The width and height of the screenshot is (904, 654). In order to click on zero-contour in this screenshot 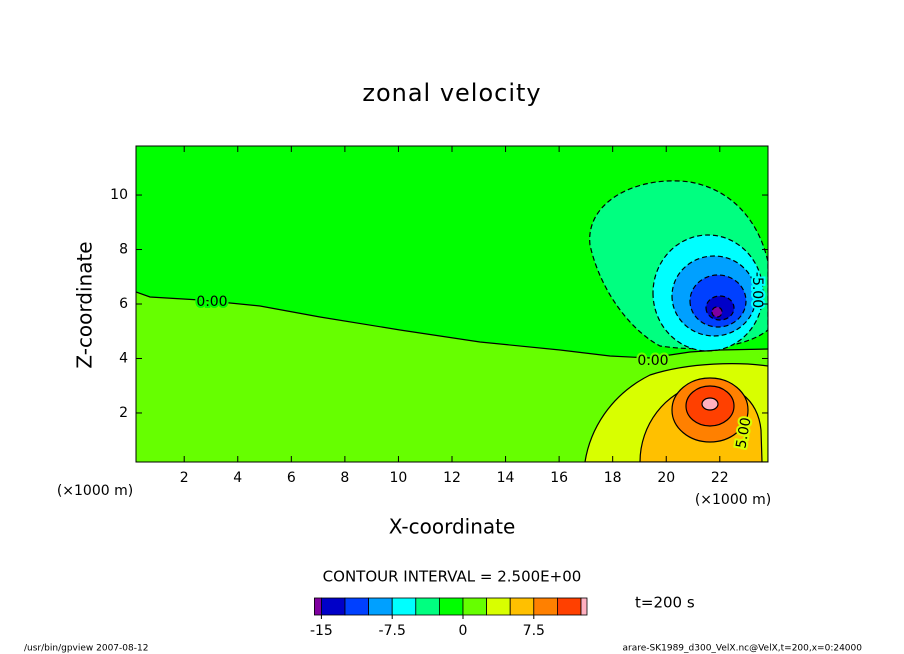, I will do `click(452, 325)`.